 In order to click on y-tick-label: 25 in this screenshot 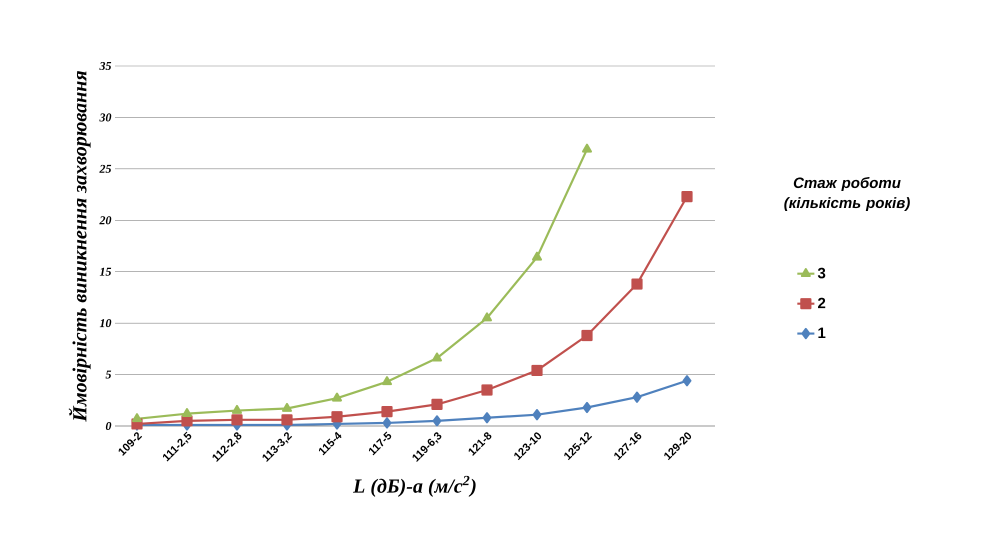, I will do `click(105, 168)`.